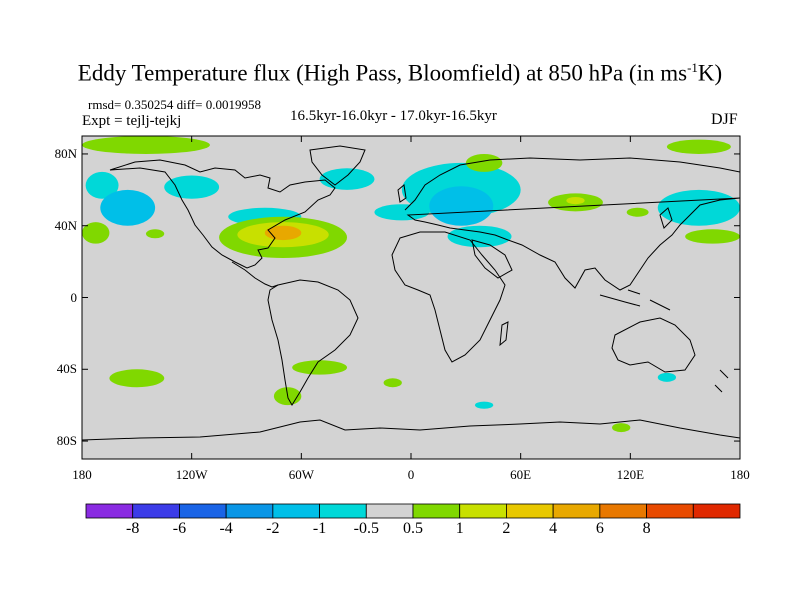 The width and height of the screenshot is (800, 600). What do you see at coordinates (448, 297) in the screenshot?
I see `coastline-africa` at bounding box center [448, 297].